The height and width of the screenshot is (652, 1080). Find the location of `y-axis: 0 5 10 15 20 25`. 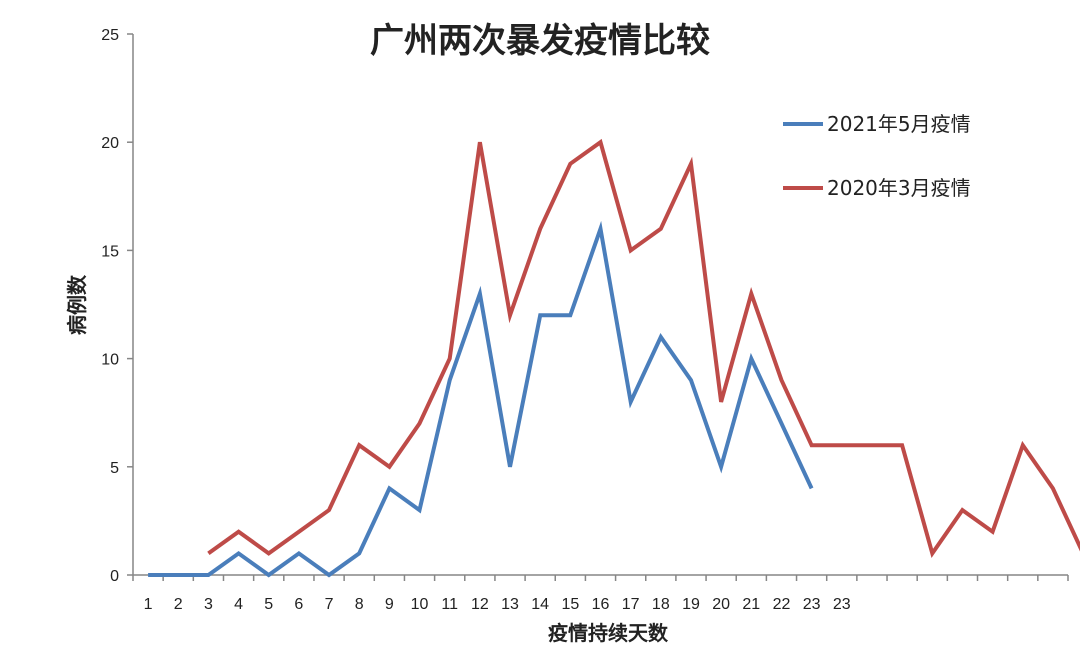

y-axis: 0 5 10 15 20 25 is located at coordinates (117, 306).